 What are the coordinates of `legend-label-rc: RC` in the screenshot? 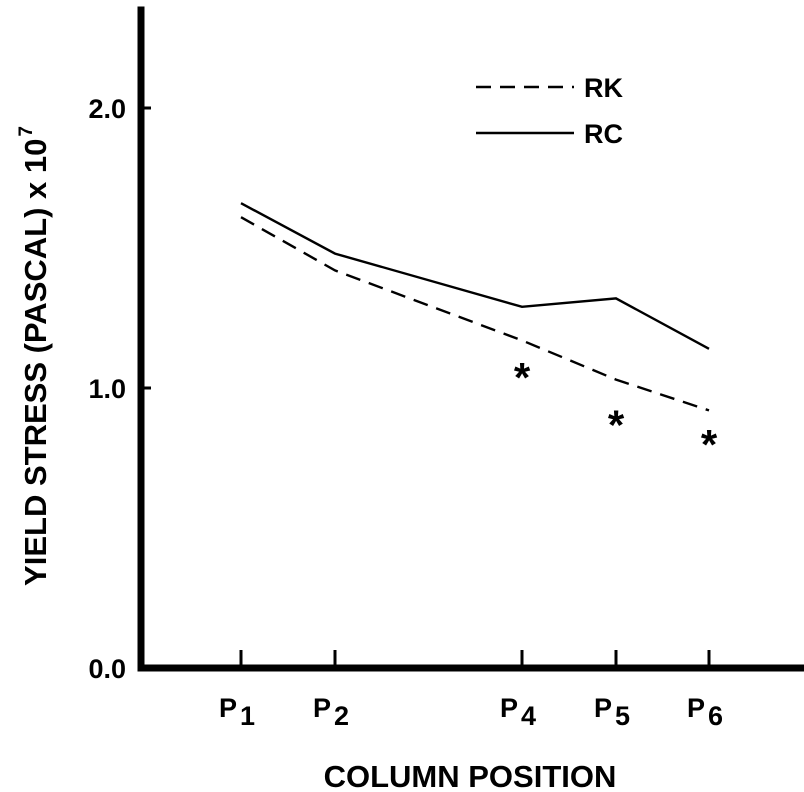 It's located at (603, 134).